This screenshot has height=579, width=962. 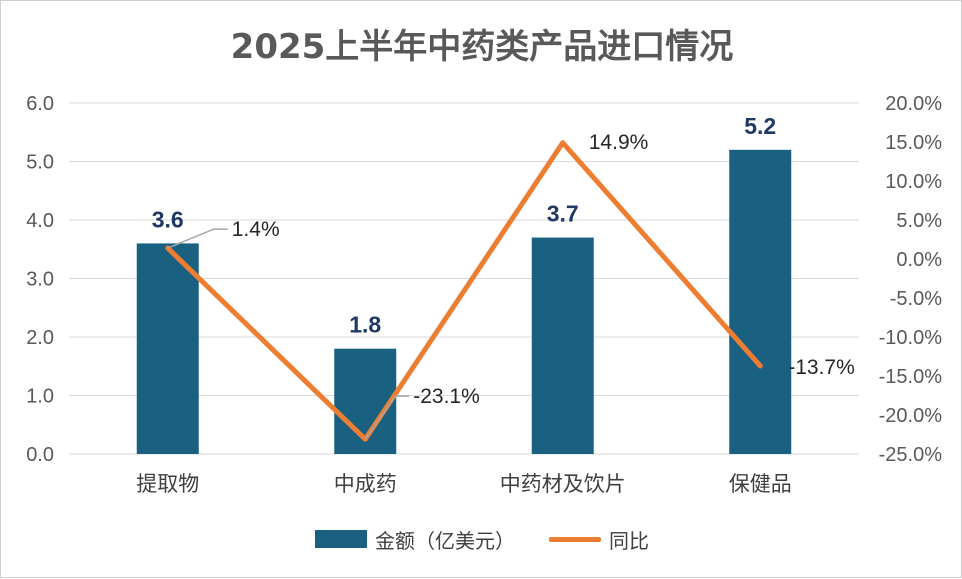 I want to click on y-right-tick-label: -25.0%, so click(x=911, y=455).